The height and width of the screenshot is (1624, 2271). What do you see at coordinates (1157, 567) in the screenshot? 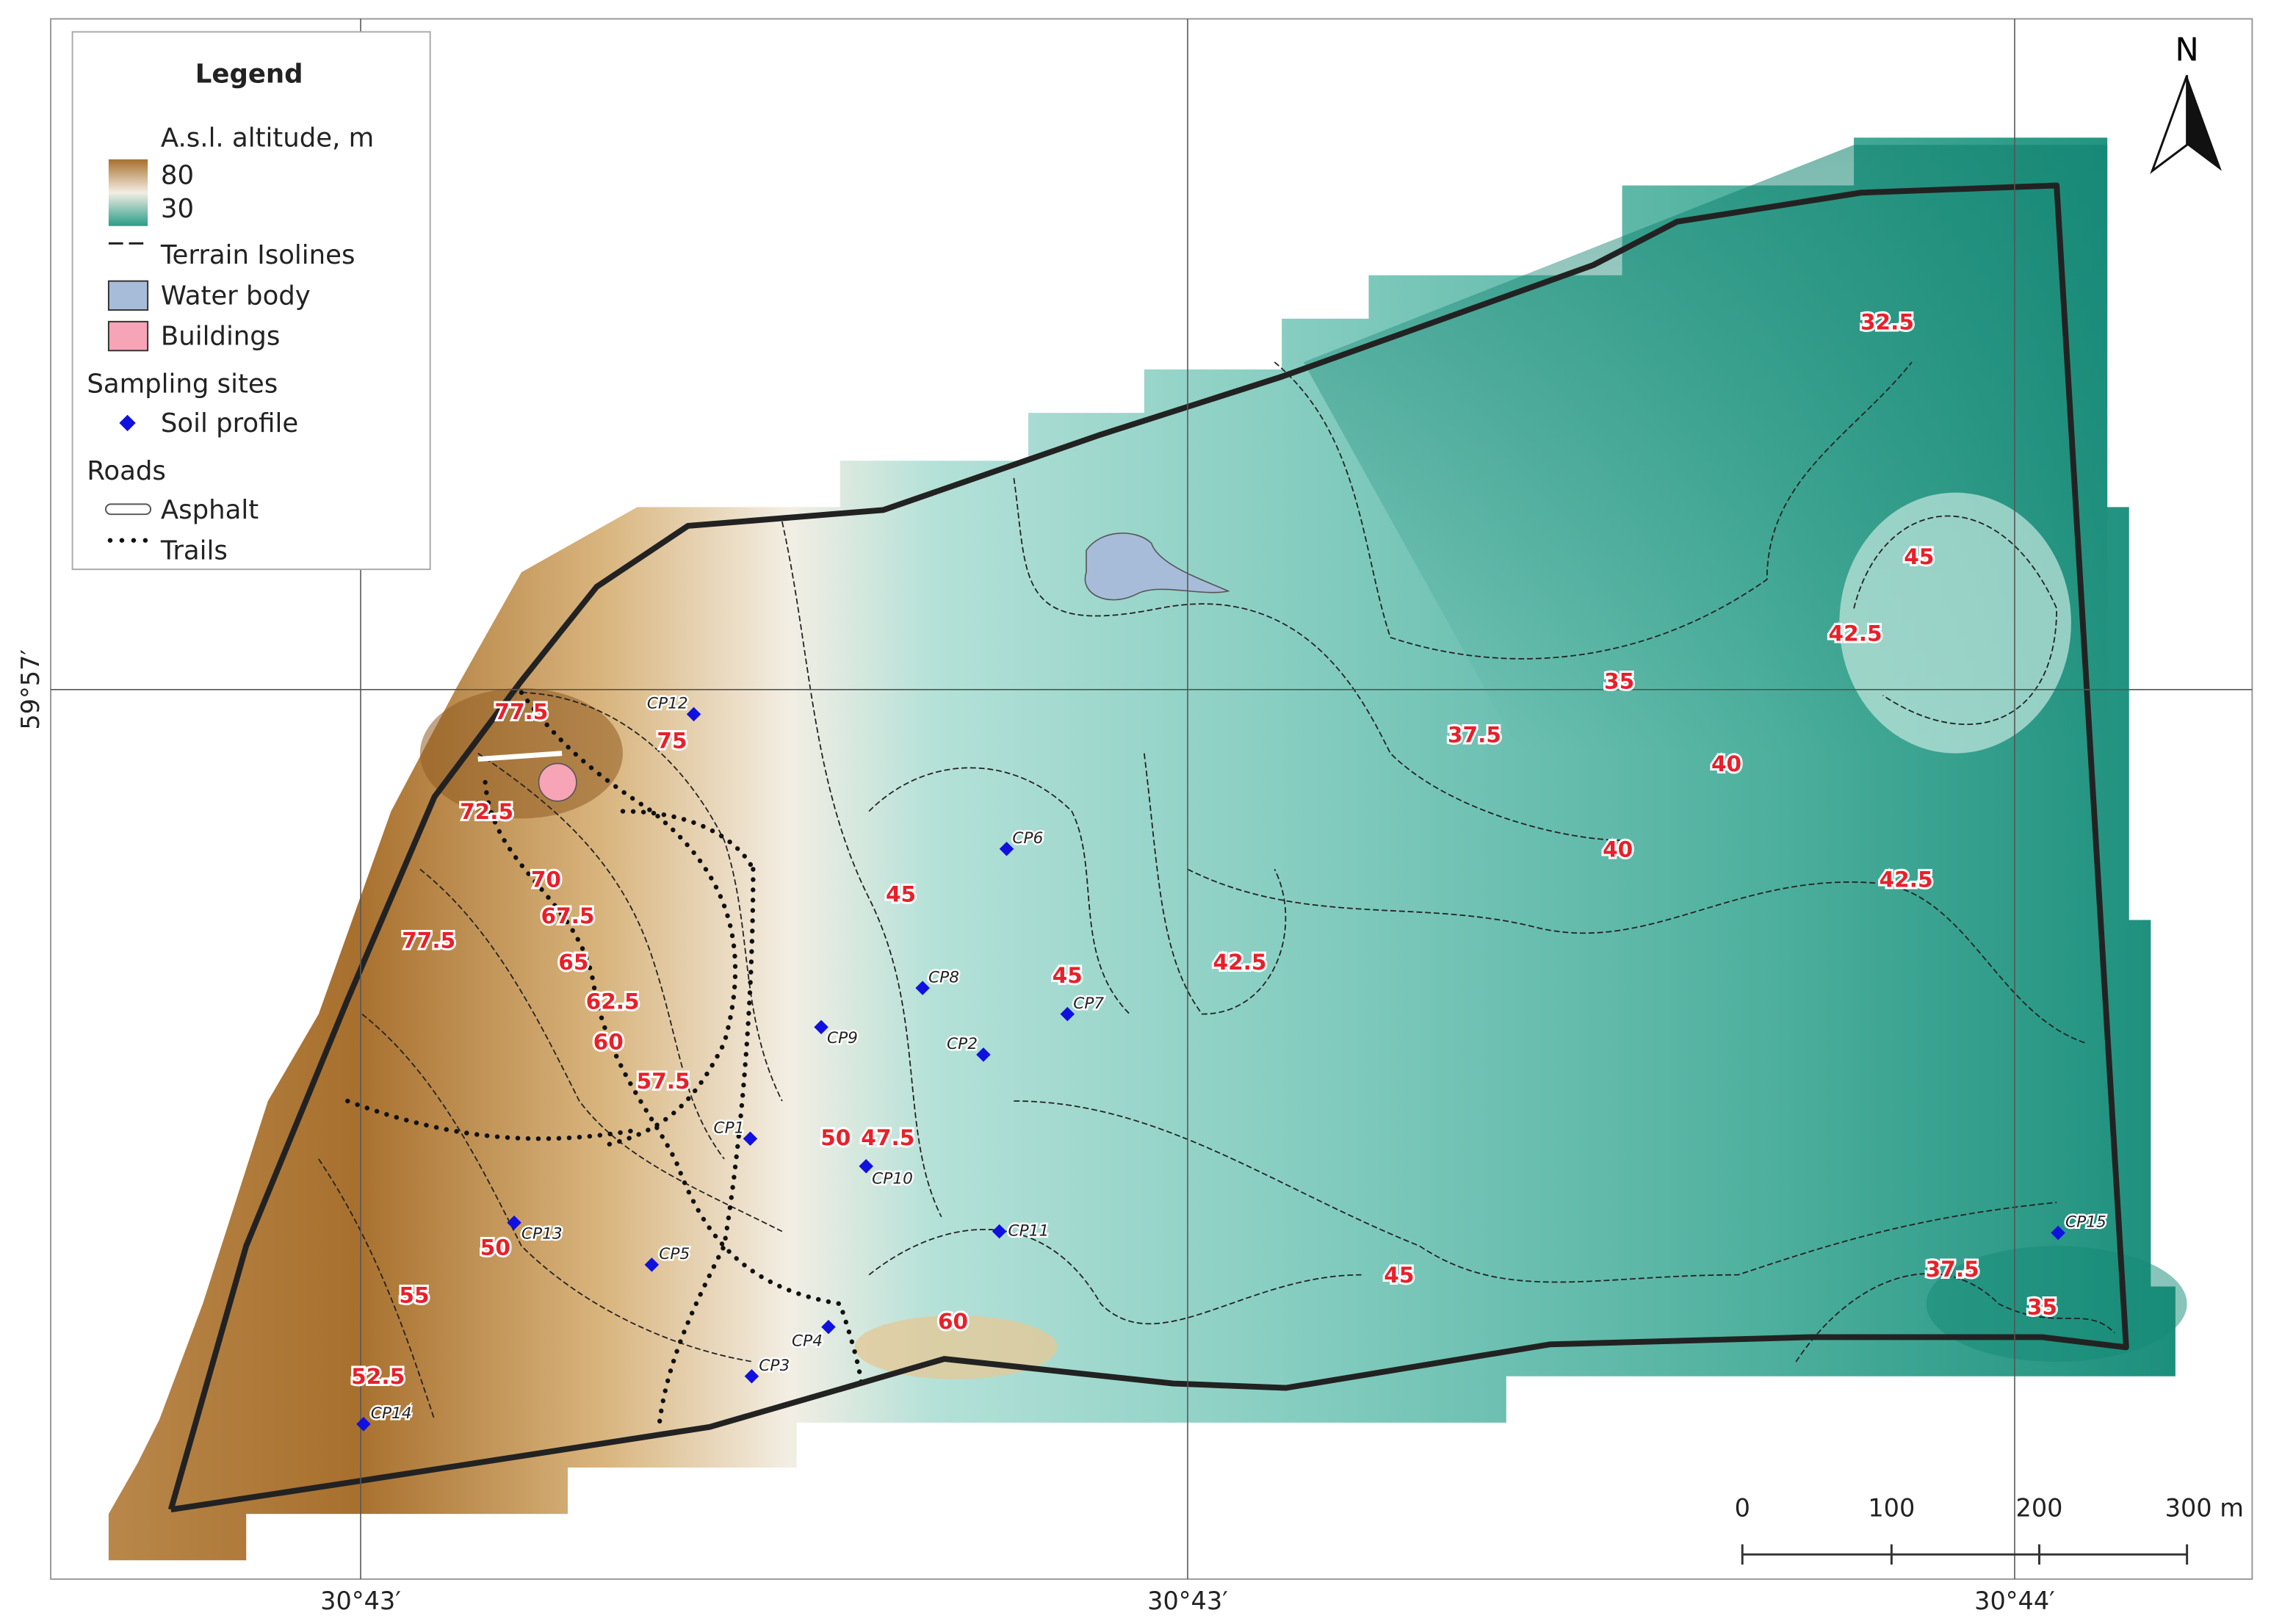
I see `water-body` at bounding box center [1157, 567].